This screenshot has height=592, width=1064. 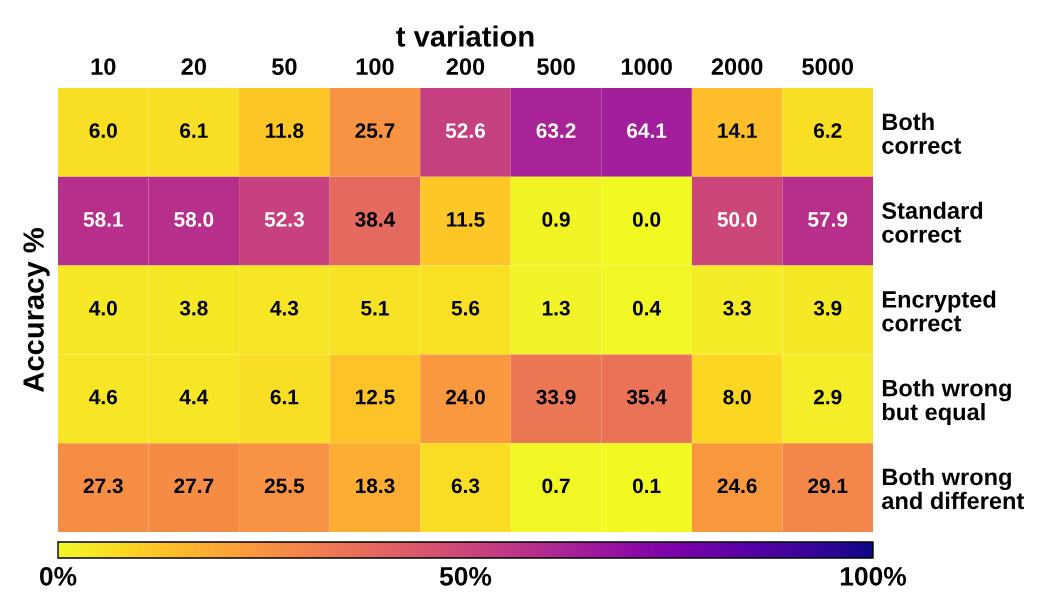 What do you see at coordinates (556, 397) in the screenshot?
I see `data-label: 33.9` at bounding box center [556, 397].